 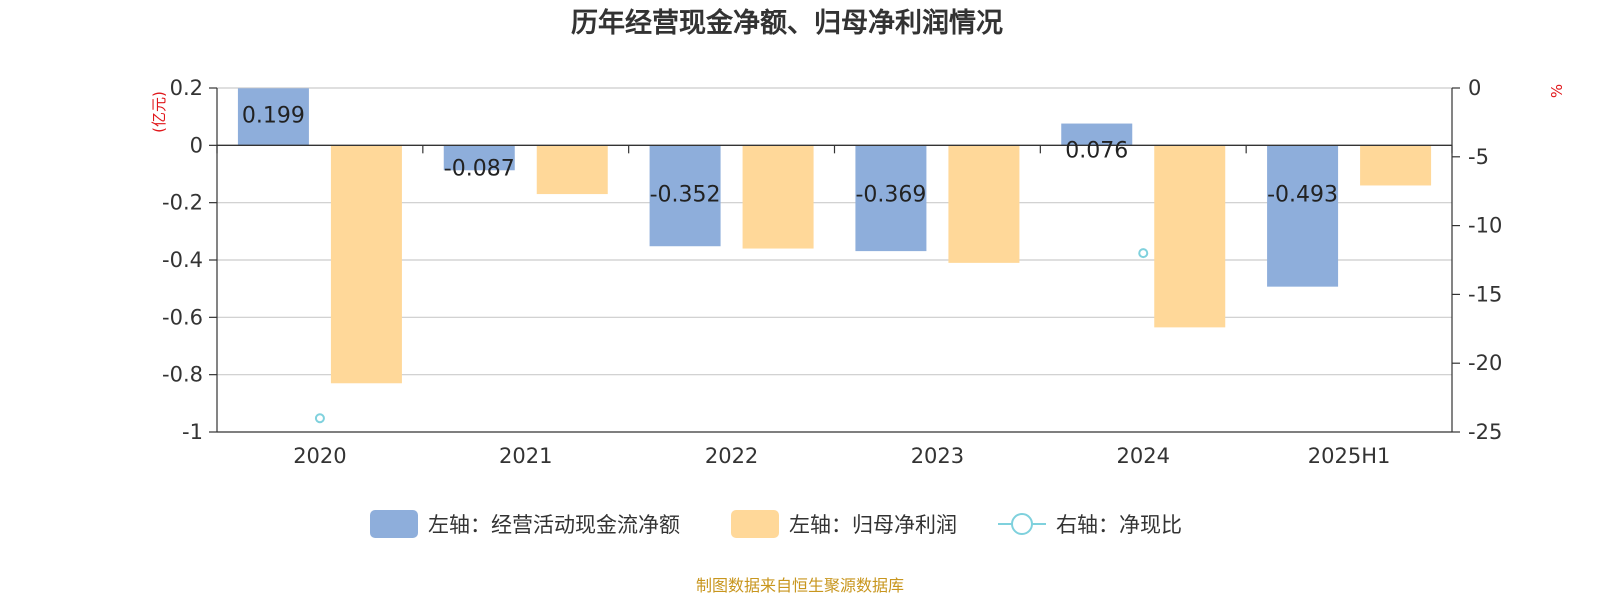 I want to click on data-label: 0.076, so click(x=1096, y=151).